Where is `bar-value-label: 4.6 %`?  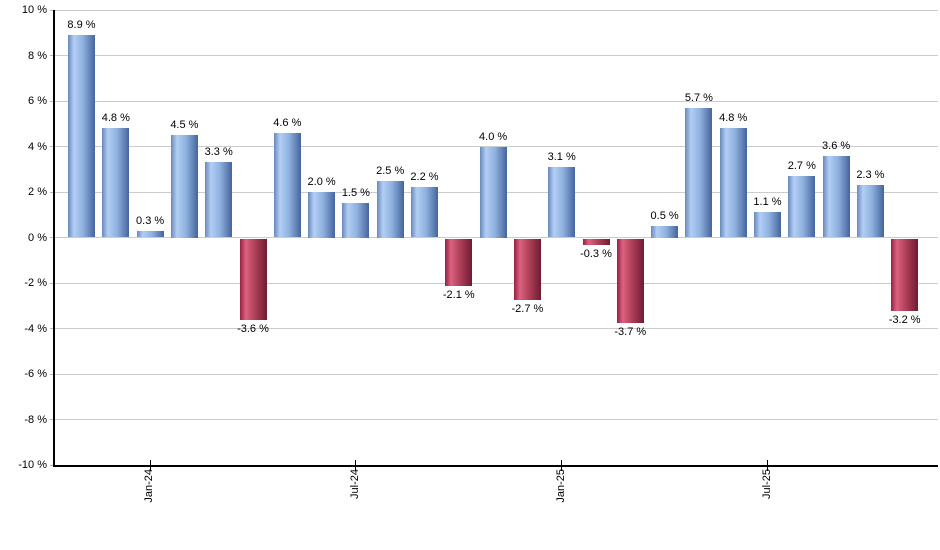 bar-value-label: 4.6 % is located at coordinates (287, 122).